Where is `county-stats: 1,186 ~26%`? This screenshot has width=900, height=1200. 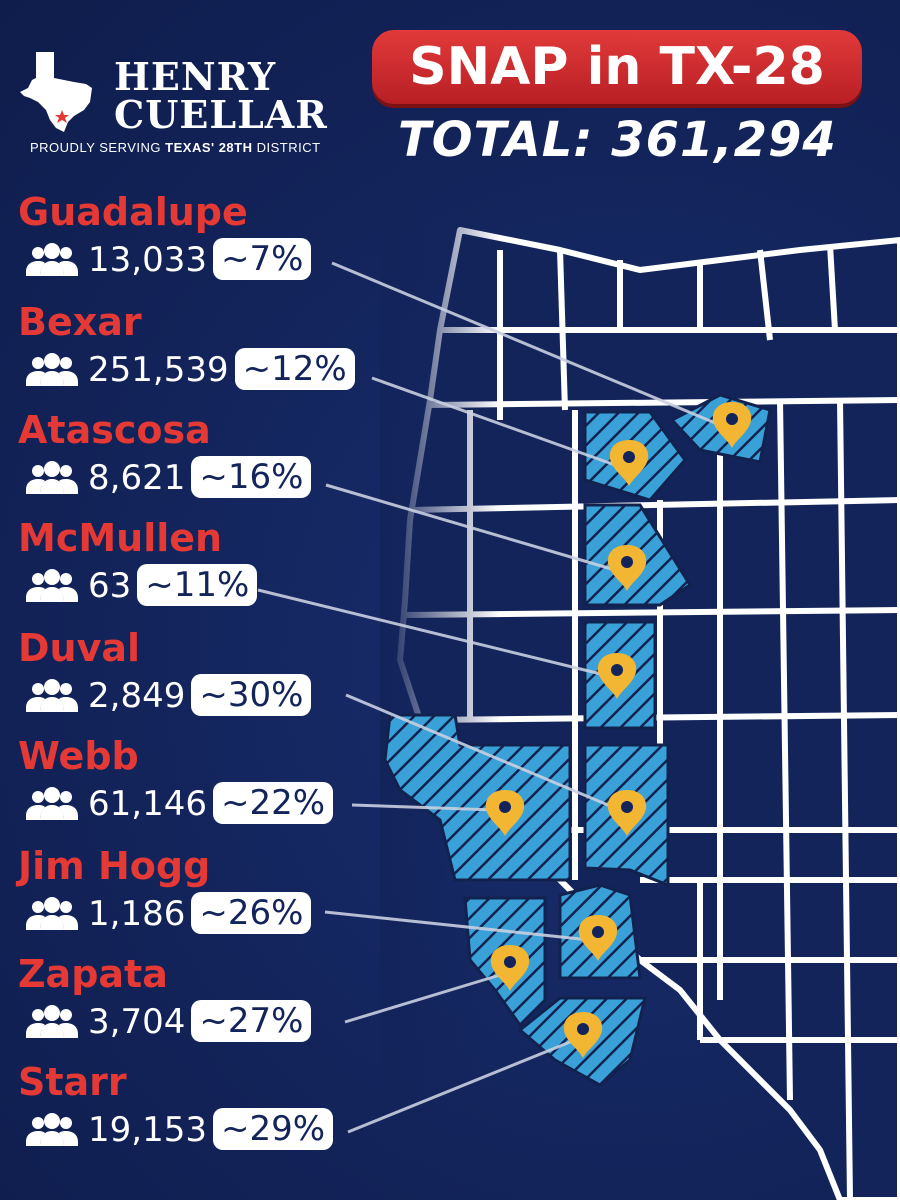
county-stats: 1,186 ~26% is located at coordinates (198, 914).